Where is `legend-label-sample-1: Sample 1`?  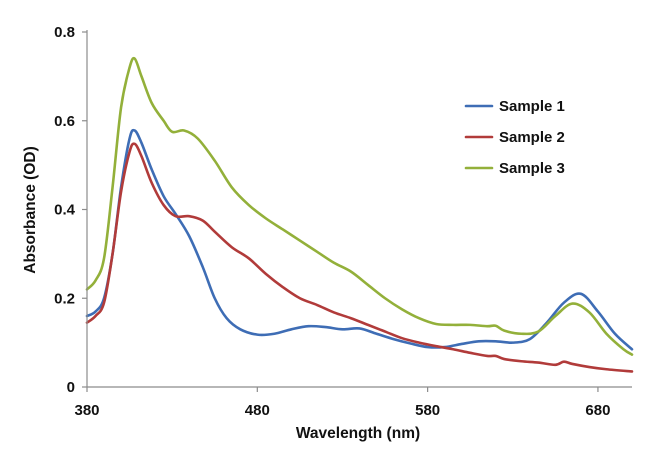 legend-label-sample-1: Sample 1 is located at coordinates (532, 106).